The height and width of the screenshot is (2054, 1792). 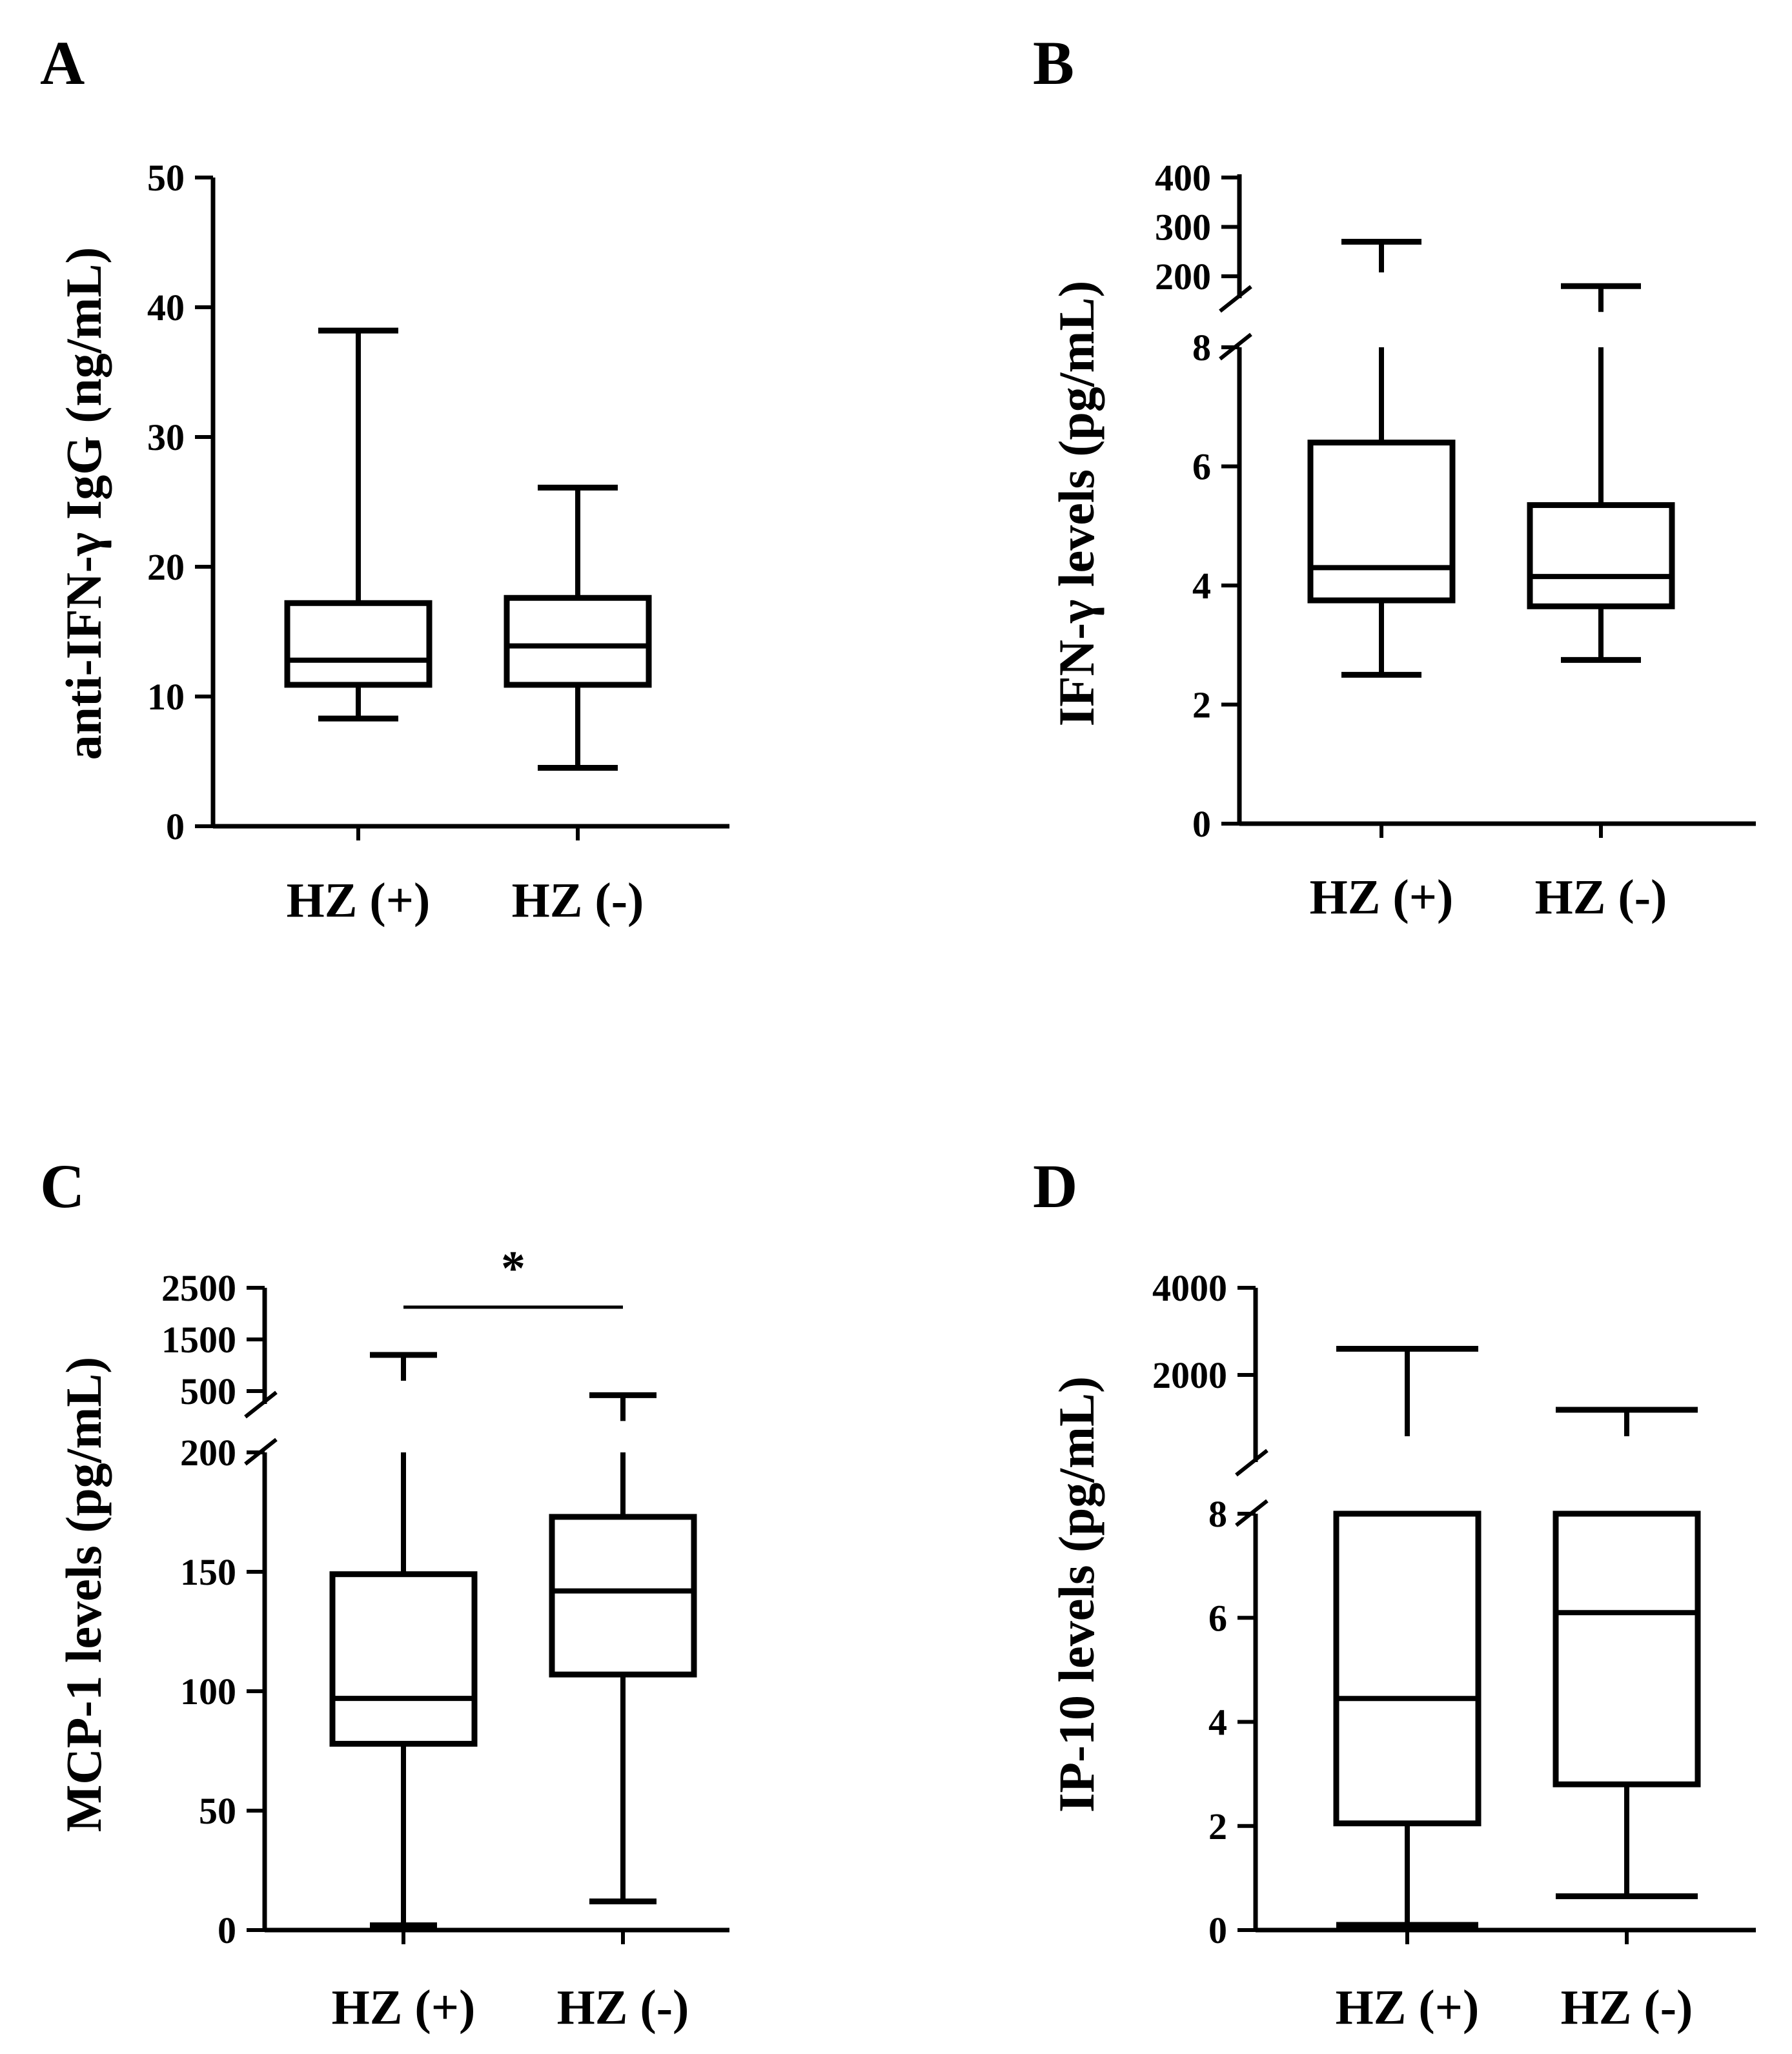 What do you see at coordinates (513, 1268) in the screenshot?
I see `significance-star: *` at bounding box center [513, 1268].